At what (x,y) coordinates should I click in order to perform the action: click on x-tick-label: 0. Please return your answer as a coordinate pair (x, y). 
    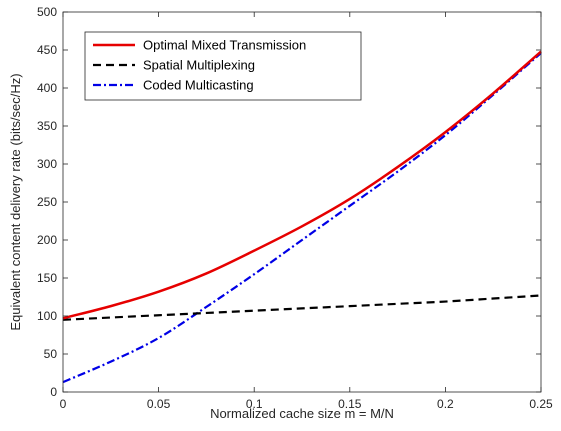
    Looking at the image, I should click on (63, 404).